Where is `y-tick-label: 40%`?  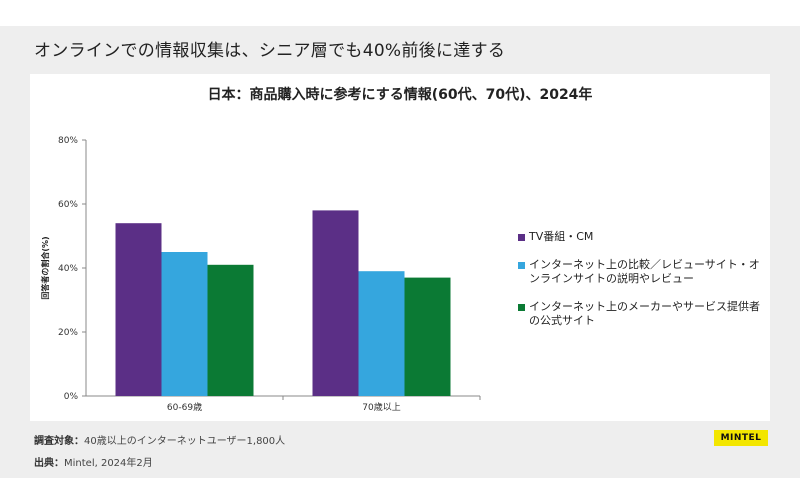
y-tick-label: 40% is located at coordinates (68, 269).